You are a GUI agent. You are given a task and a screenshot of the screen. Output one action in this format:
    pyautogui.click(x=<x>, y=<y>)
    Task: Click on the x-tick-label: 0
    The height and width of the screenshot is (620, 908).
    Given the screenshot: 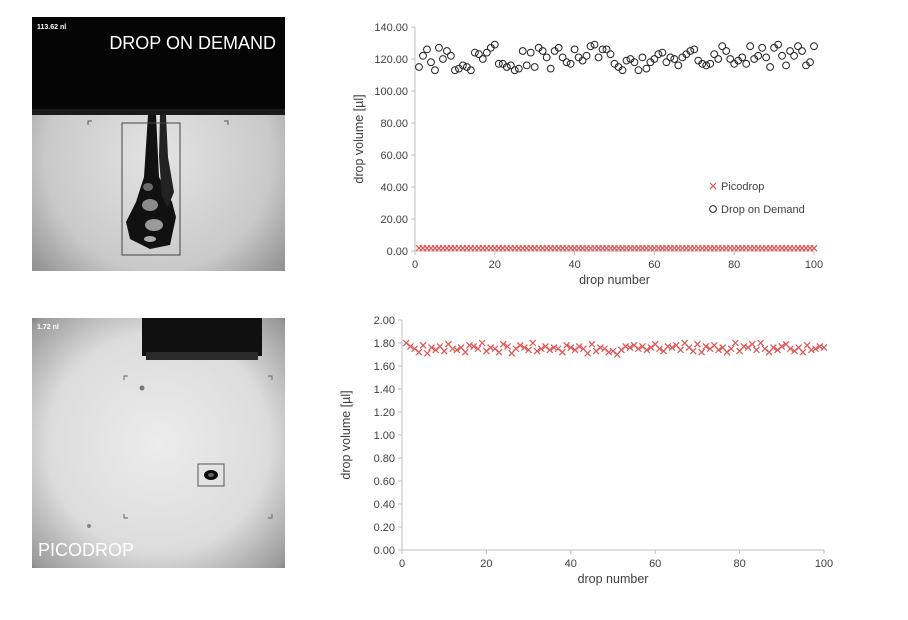 What is the action you would take?
    pyautogui.click(x=415, y=265)
    